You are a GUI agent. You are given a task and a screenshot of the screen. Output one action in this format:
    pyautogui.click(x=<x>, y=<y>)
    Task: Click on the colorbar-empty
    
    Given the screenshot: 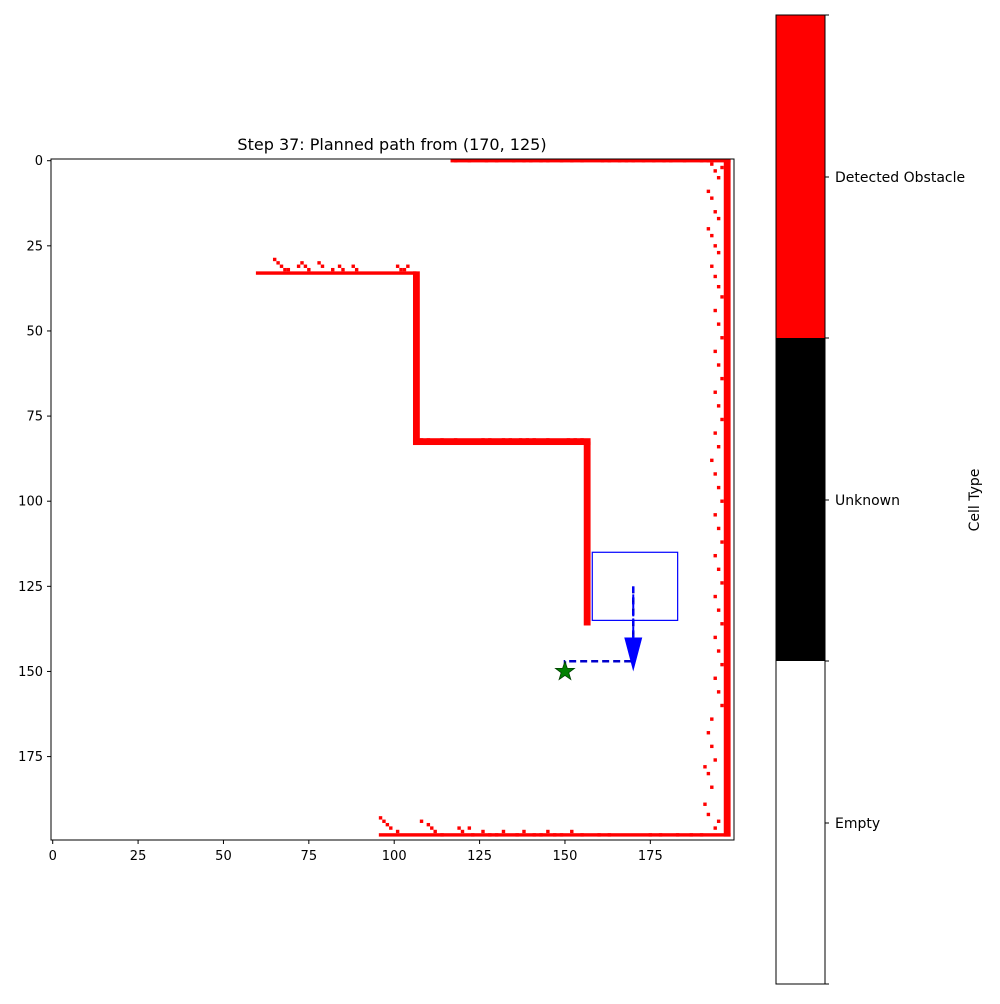 What is the action you would take?
    pyautogui.click(x=800, y=822)
    